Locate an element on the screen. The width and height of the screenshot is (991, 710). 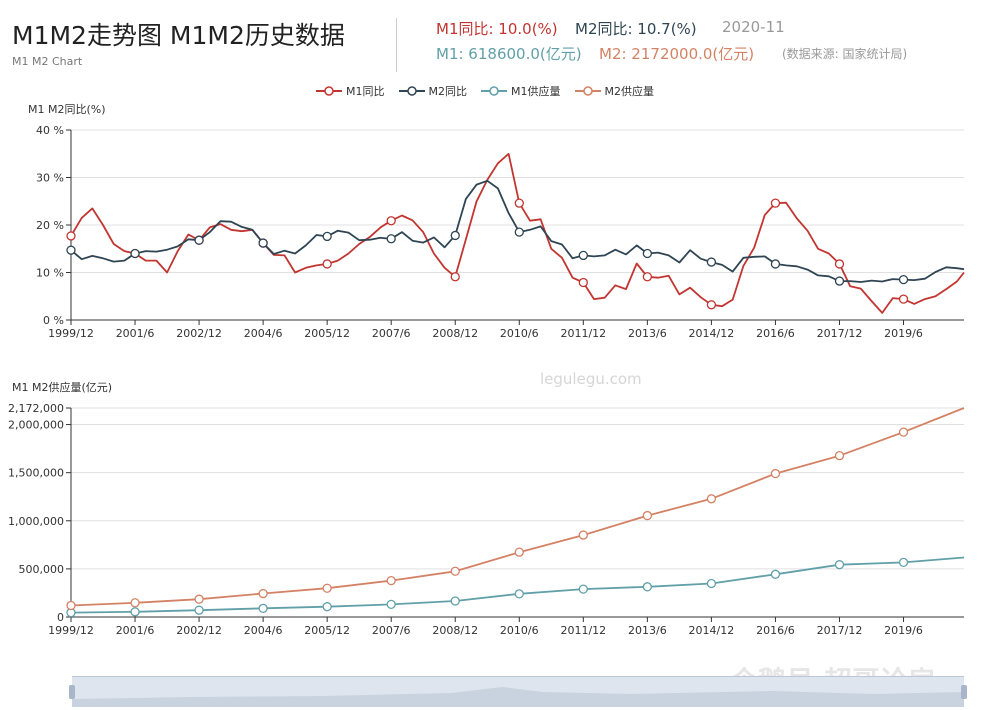
m1-supply-stat: M1: 618600.0(亿元) is located at coordinates (509, 54).